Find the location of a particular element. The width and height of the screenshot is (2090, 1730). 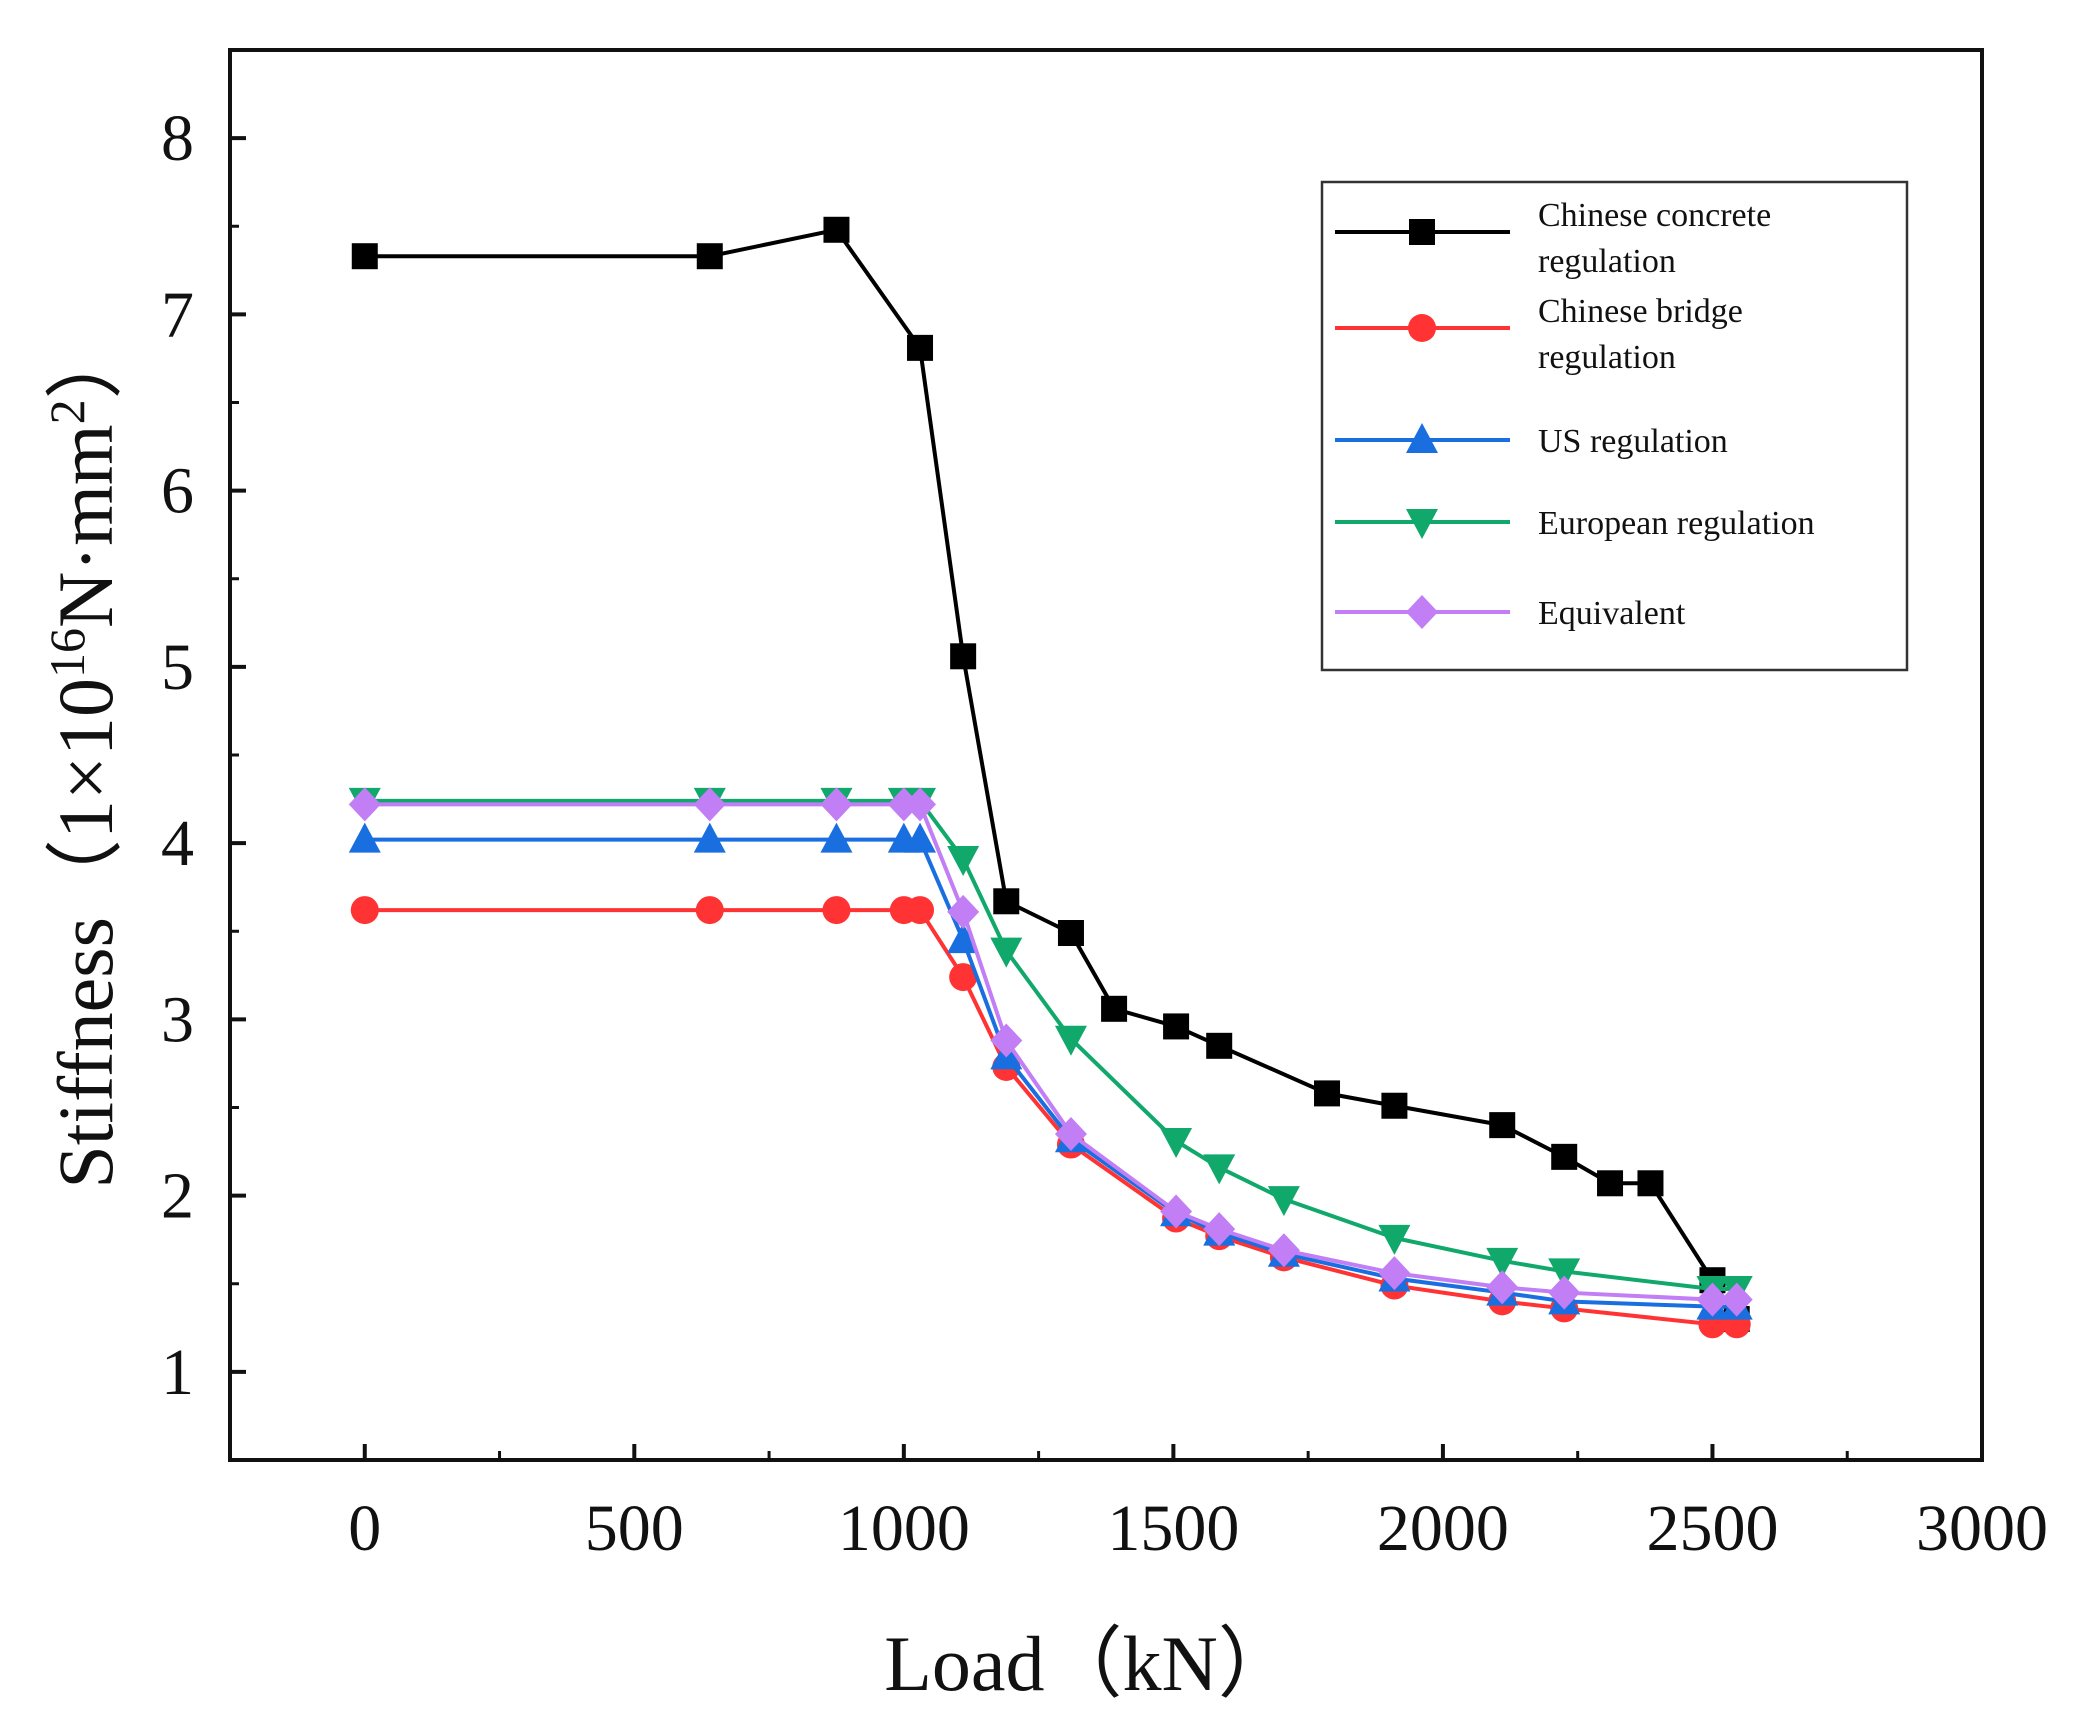

legend-label: European regulation is located at coordinates (1676, 523).